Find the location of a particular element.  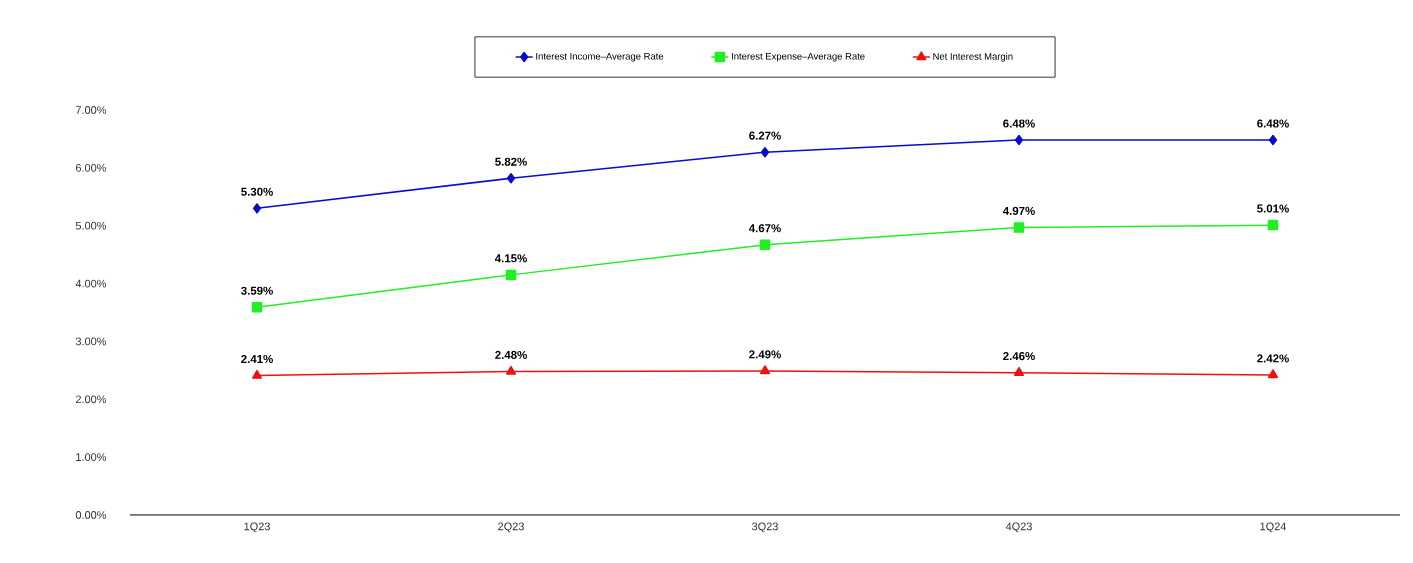

y-tick-label: 3.00% is located at coordinates (91, 341).